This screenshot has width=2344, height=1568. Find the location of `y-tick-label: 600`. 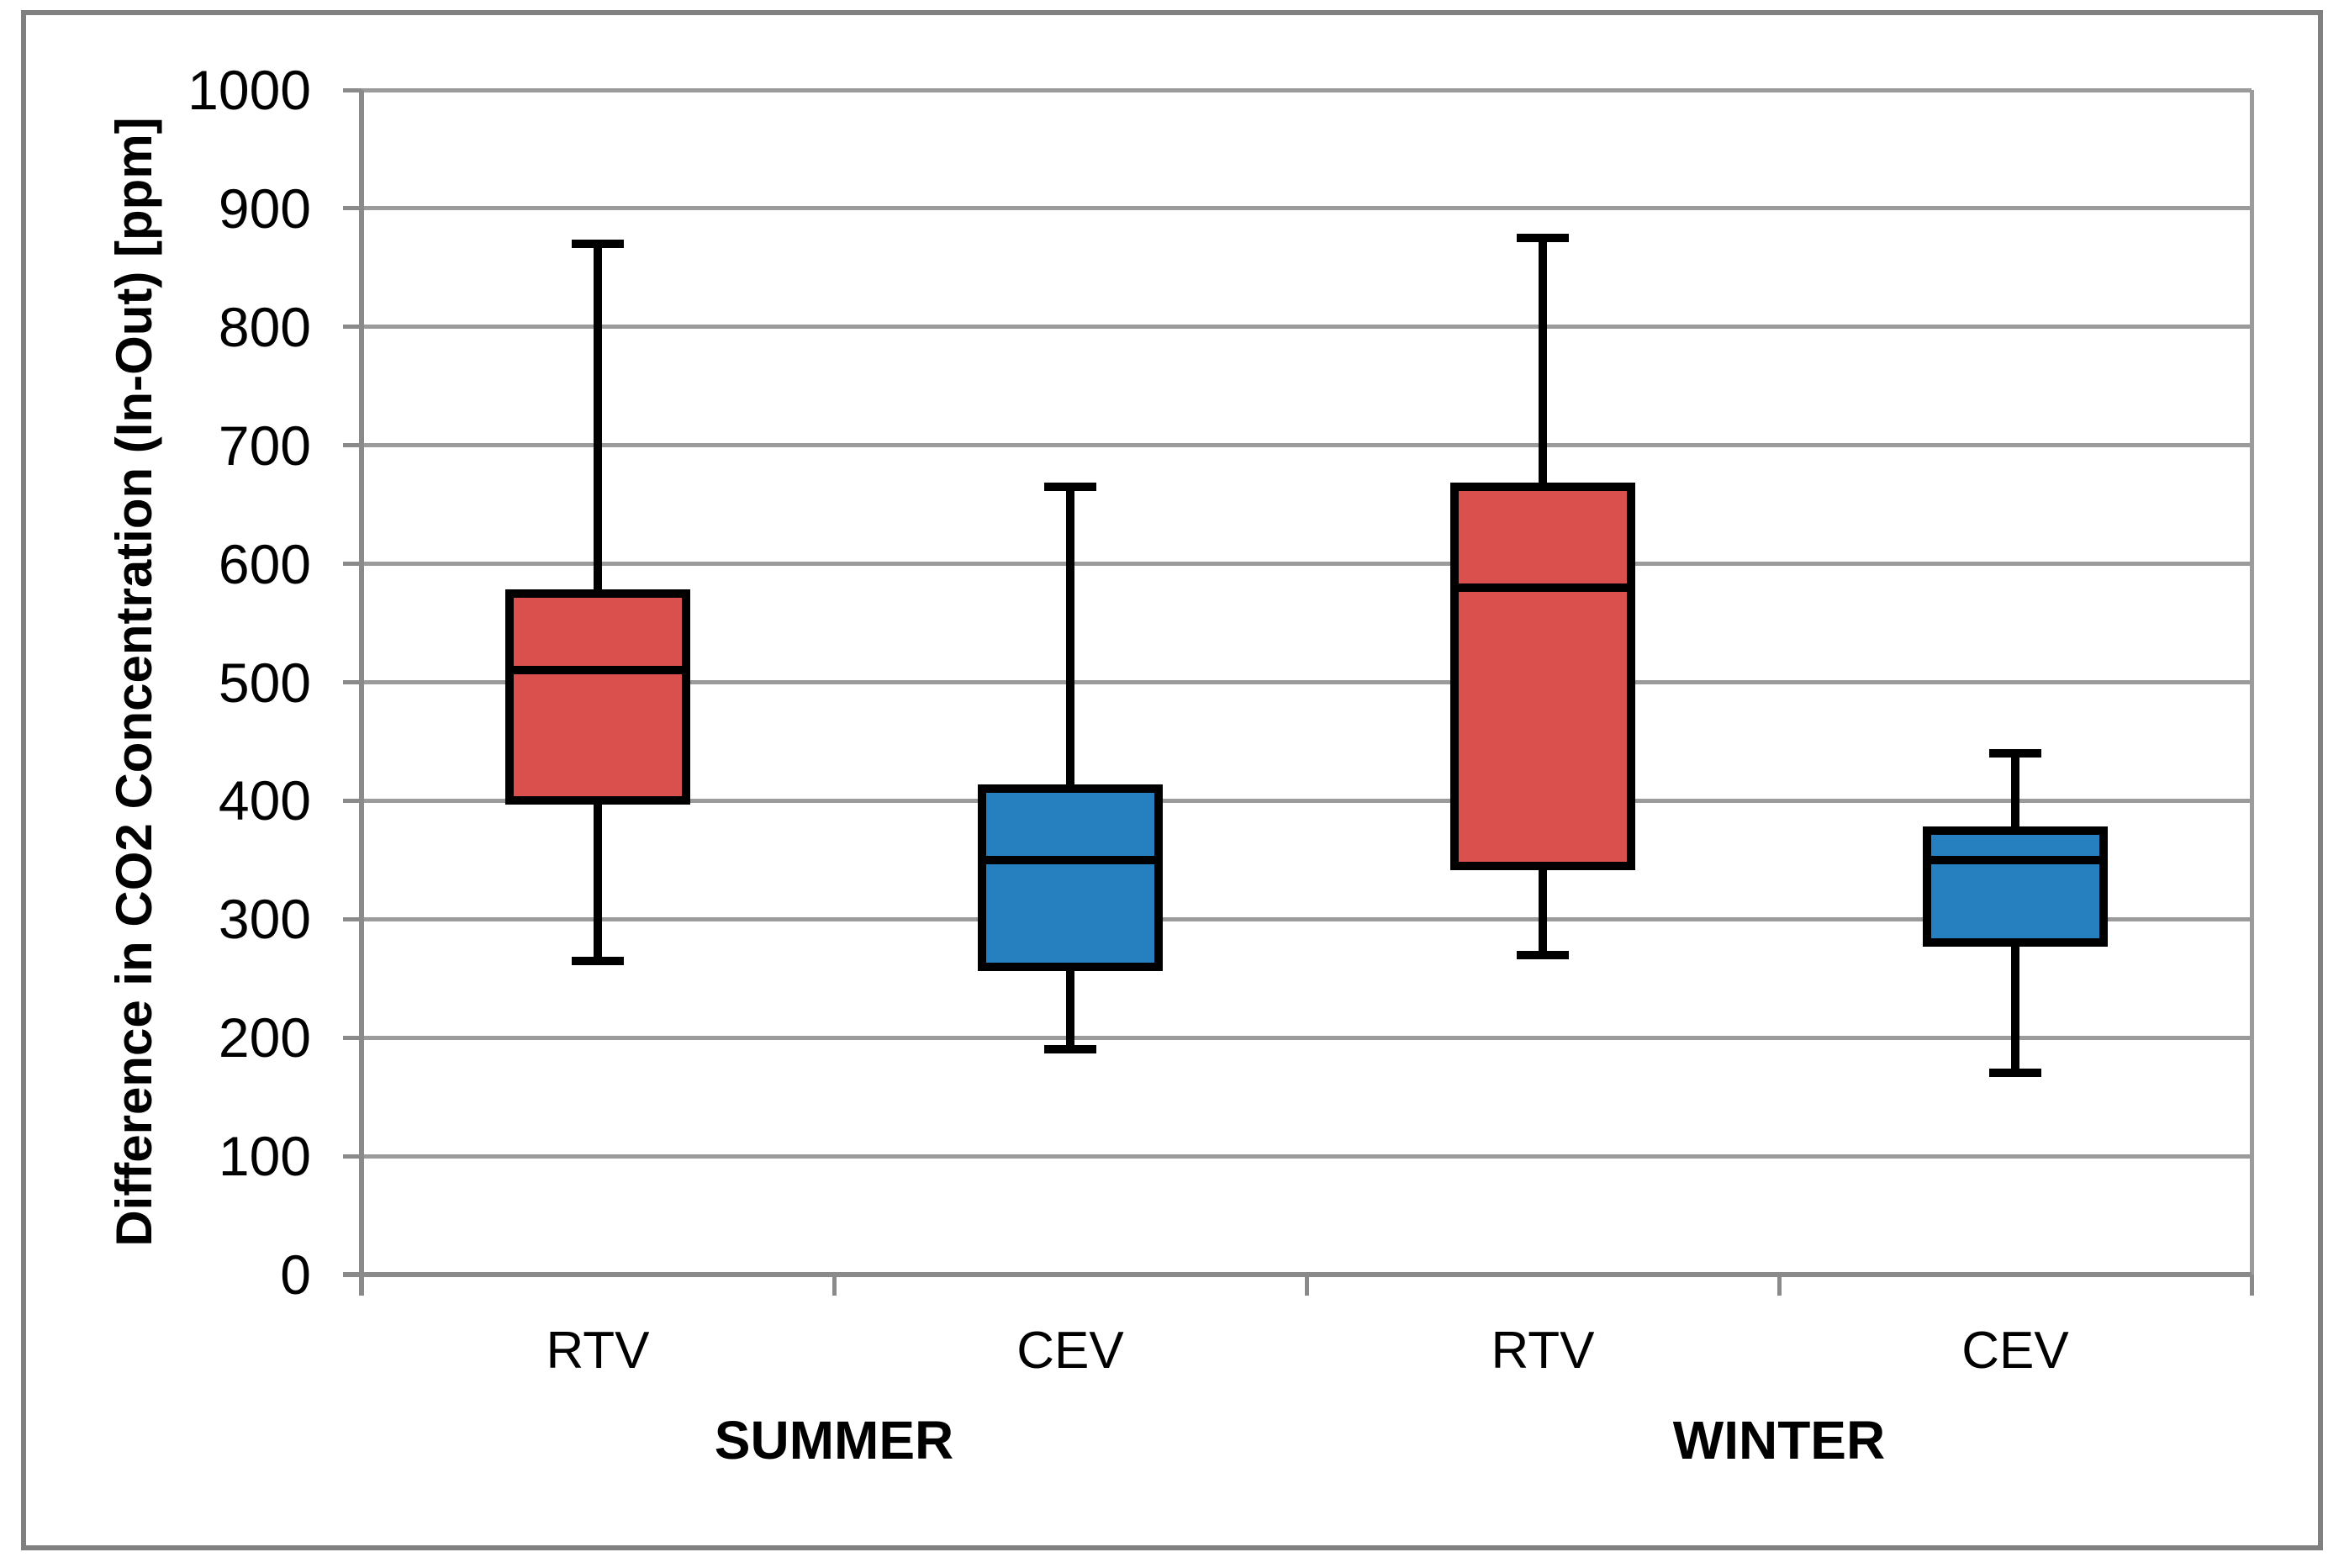

y-tick-label: 600 is located at coordinates (264, 563).